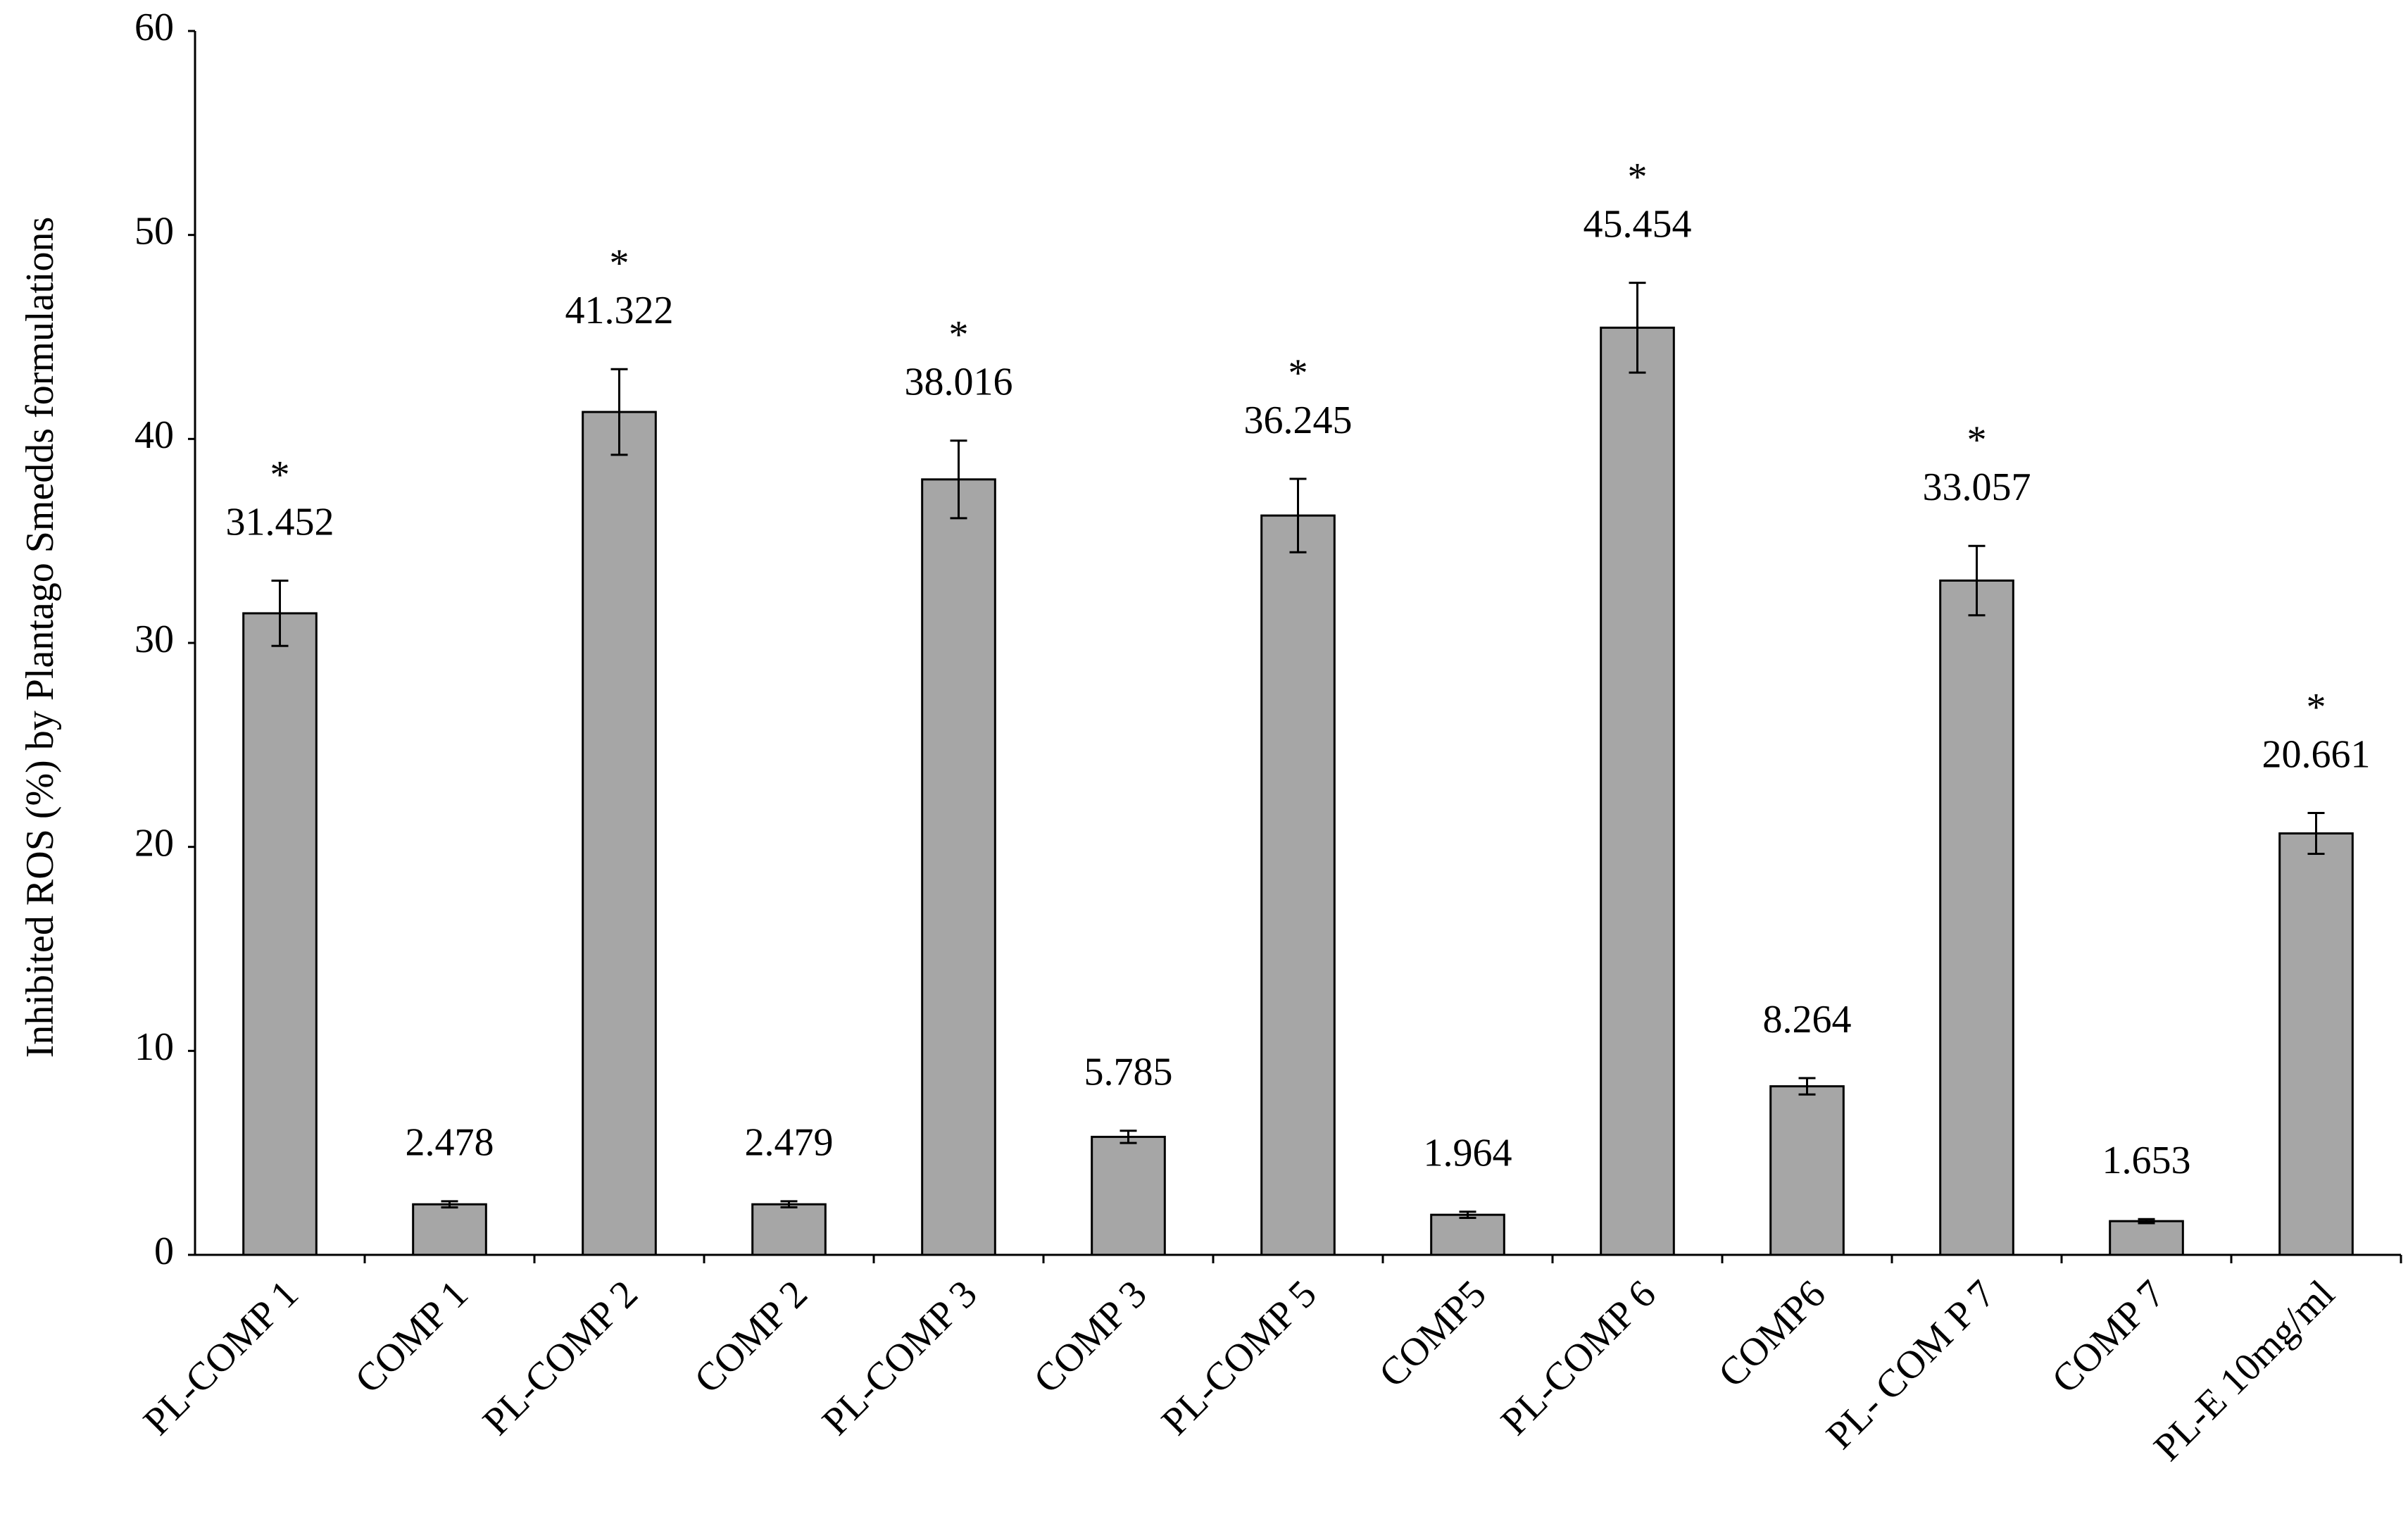 The height and width of the screenshot is (1514, 2408). What do you see at coordinates (1977, 487) in the screenshot?
I see `value-label: 33.057` at bounding box center [1977, 487].